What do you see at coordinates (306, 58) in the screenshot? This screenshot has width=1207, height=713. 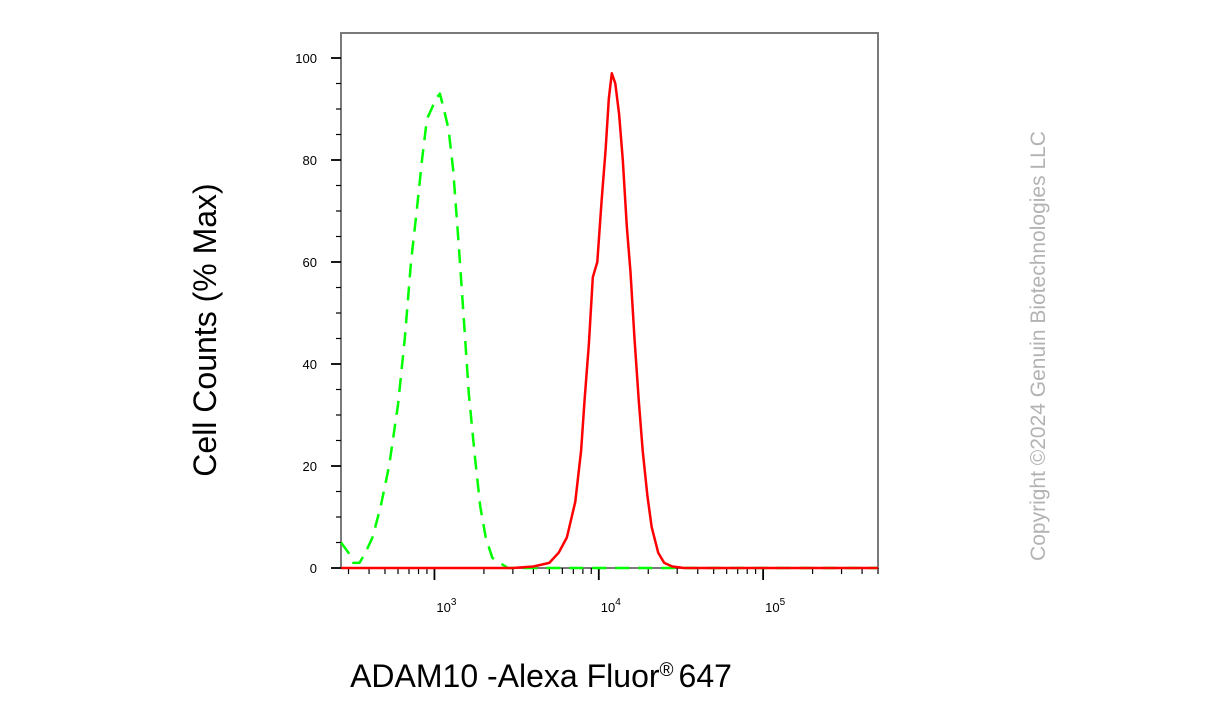 I see `y-tick-label: 100` at bounding box center [306, 58].